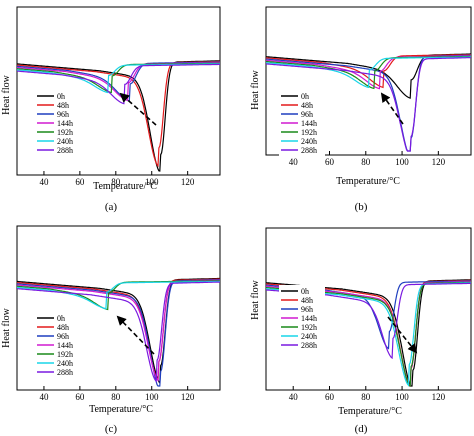  What do you see at coordinates (111, 207) in the screenshot?
I see `panel-a-label: (a)` at bounding box center [111, 207].